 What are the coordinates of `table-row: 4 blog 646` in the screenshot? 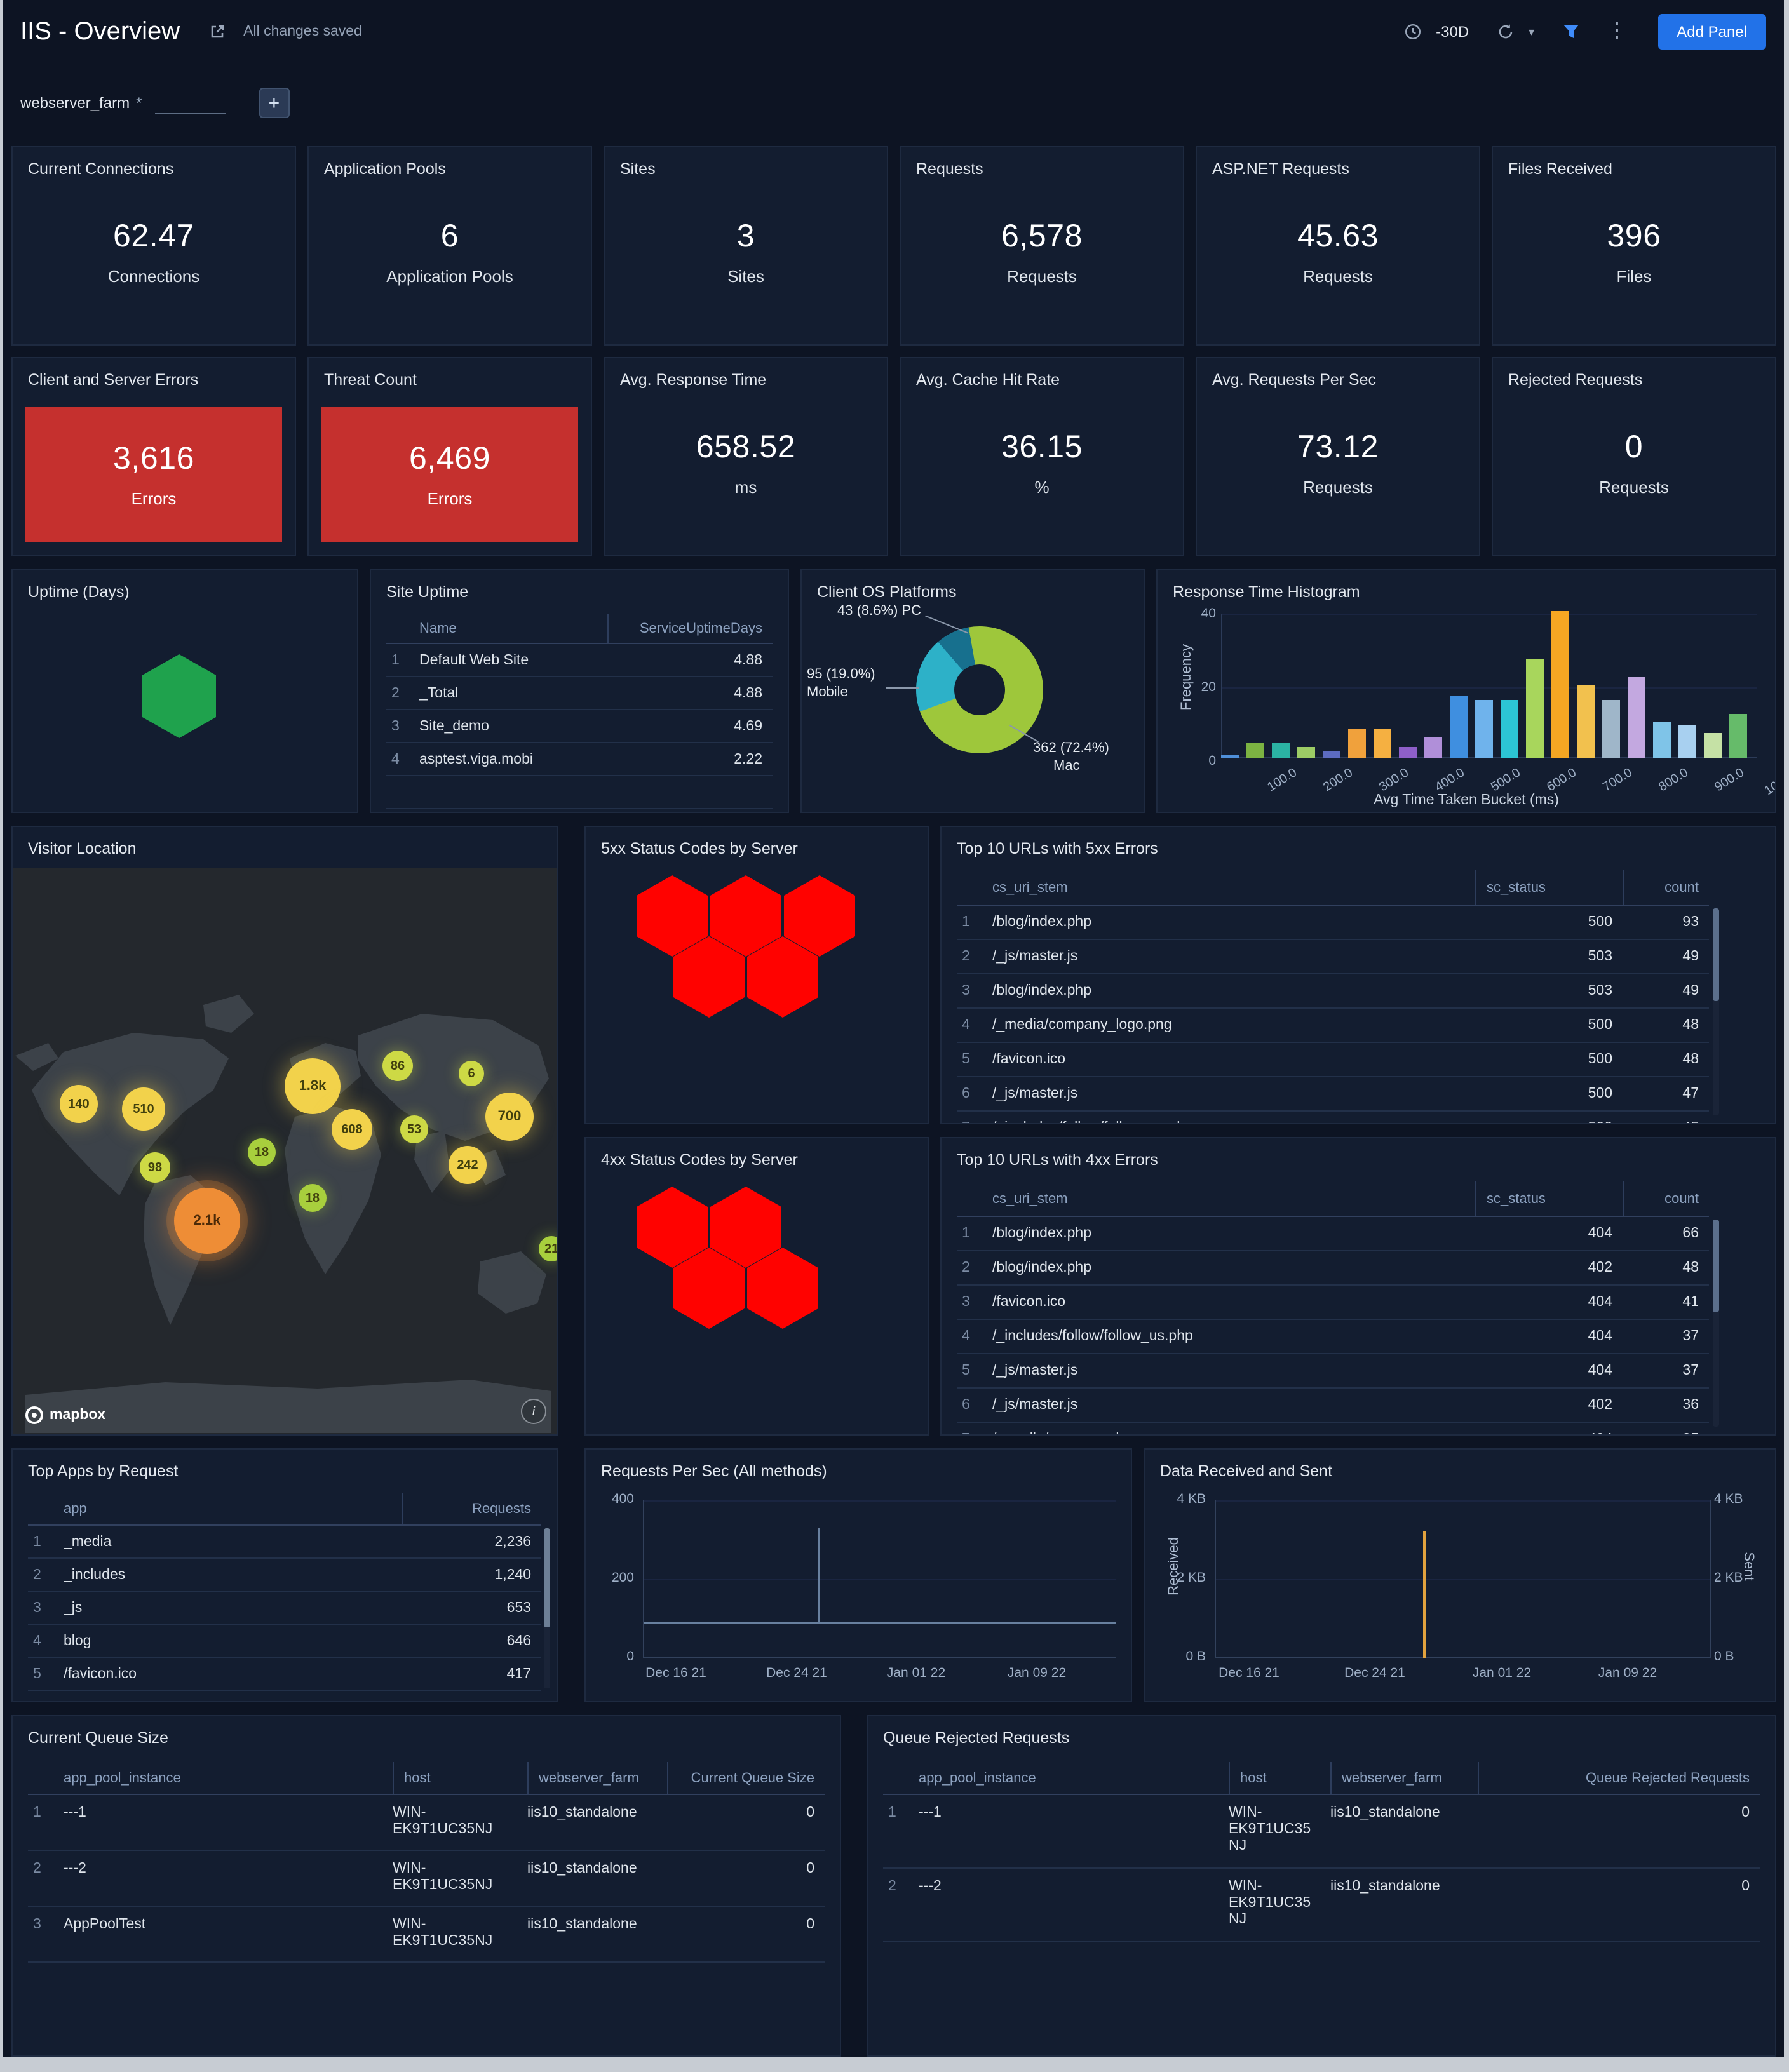 It's located at (284, 1641).